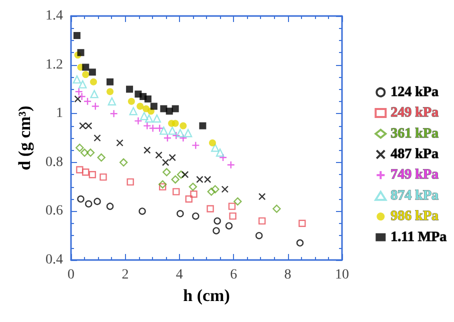  What do you see at coordinates (234, 275) in the screenshot?
I see `x-tick-label: 6` at bounding box center [234, 275].